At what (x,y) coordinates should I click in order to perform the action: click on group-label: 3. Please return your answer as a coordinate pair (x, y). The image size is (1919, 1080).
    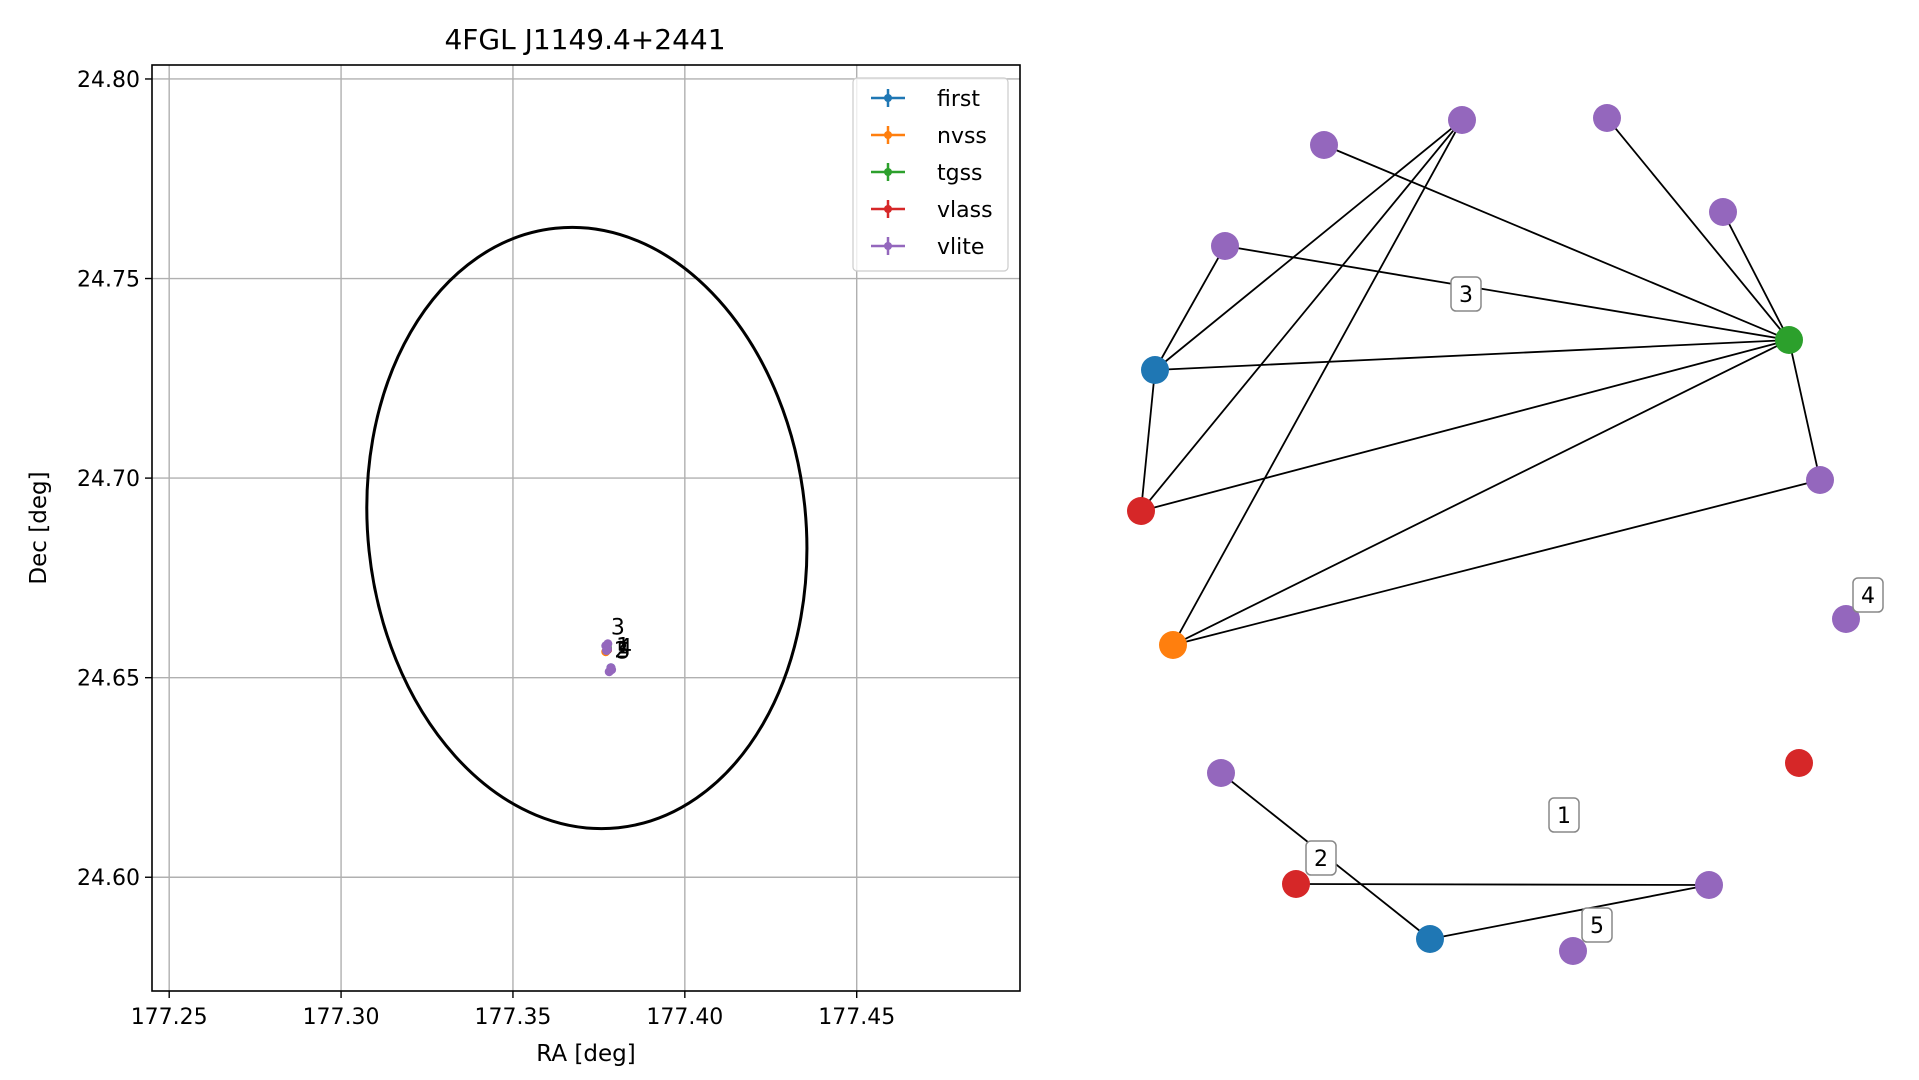
    Looking at the image, I should click on (1466, 295).